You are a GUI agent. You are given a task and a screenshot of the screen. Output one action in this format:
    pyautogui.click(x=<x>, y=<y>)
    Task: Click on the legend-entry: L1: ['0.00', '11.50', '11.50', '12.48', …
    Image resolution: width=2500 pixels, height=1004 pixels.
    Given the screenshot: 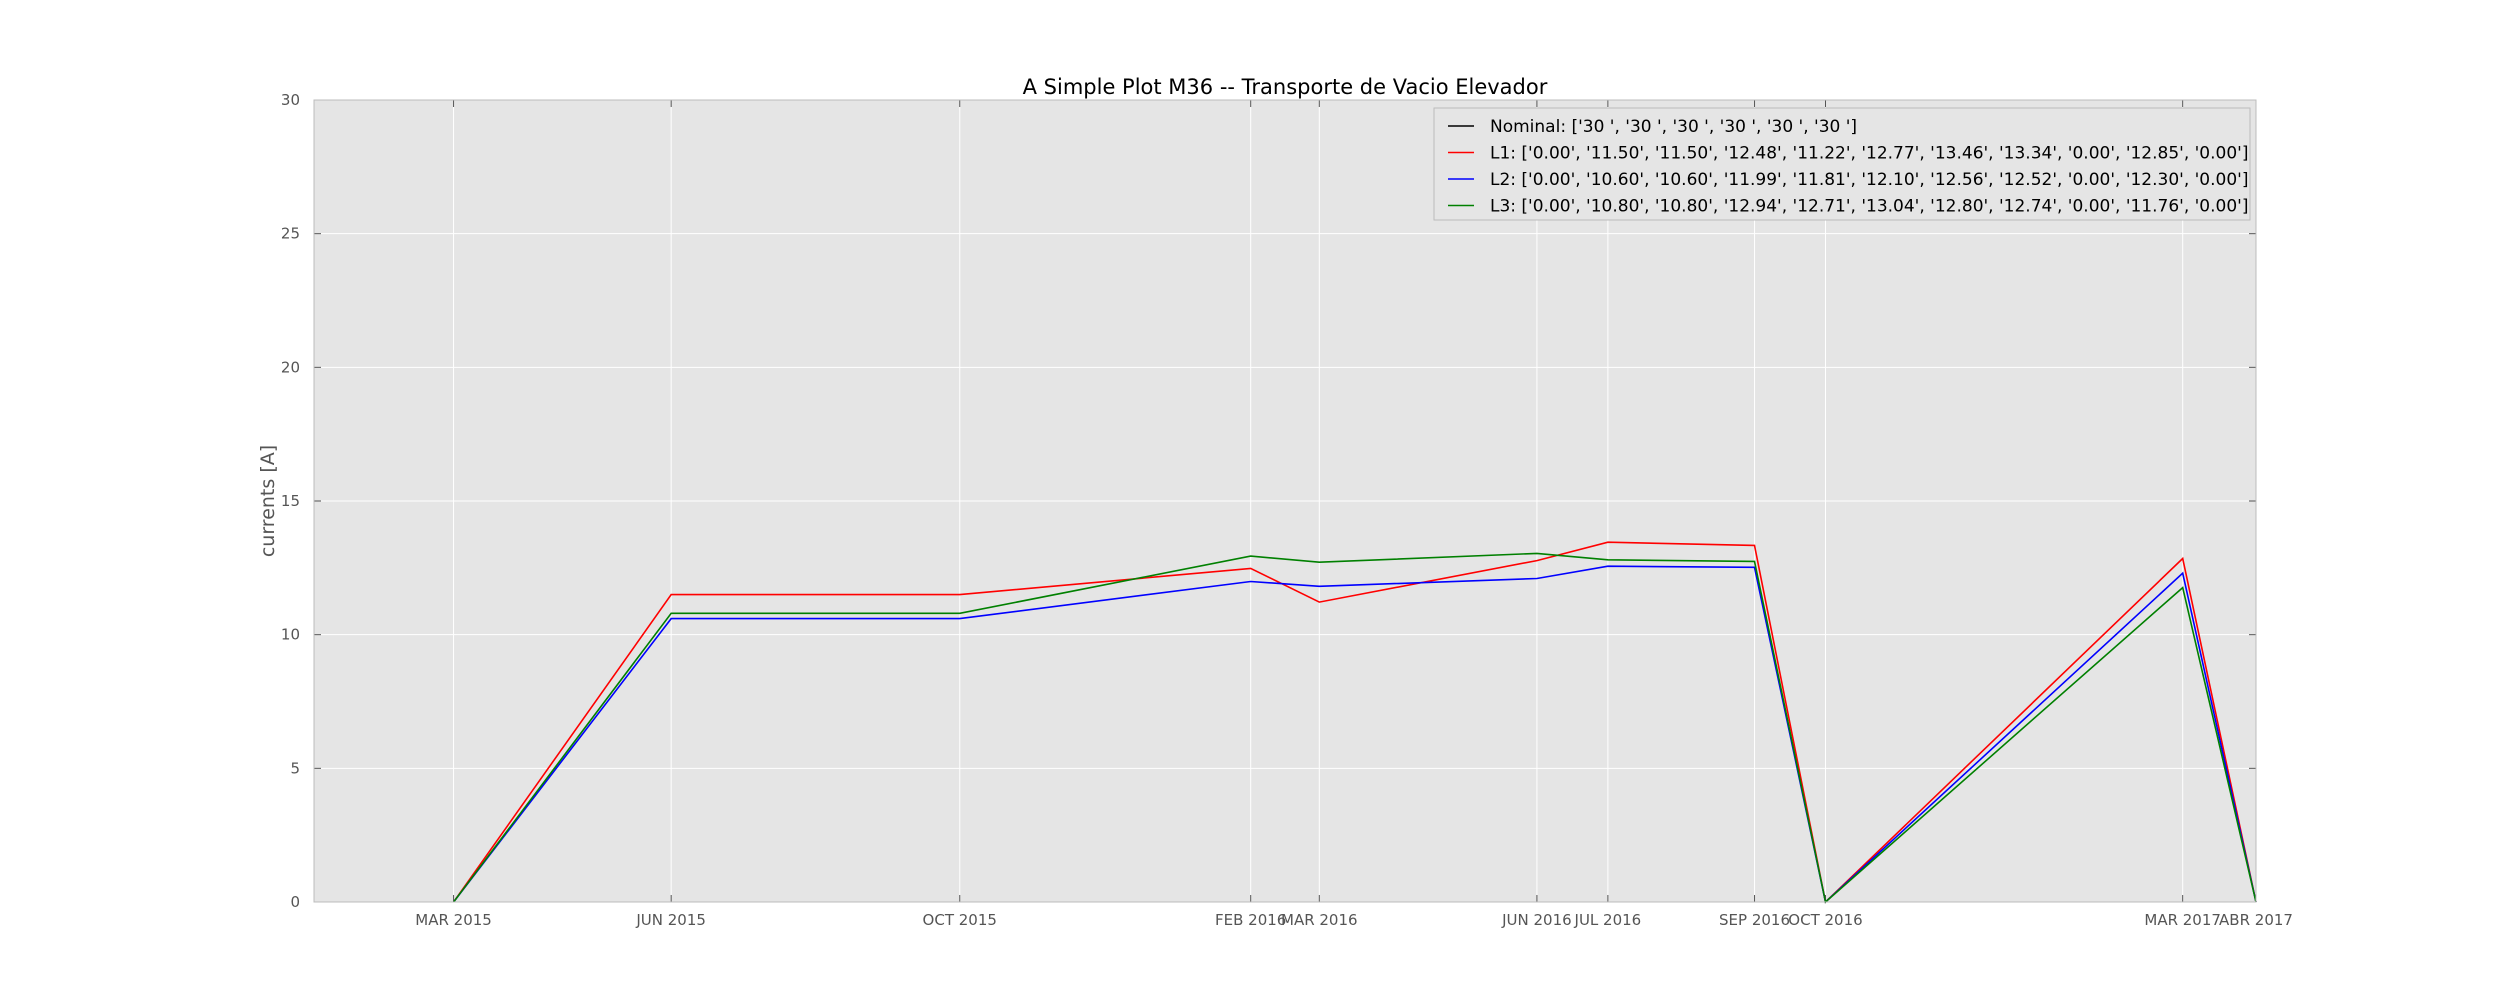 What is the action you would take?
    pyautogui.click(x=1869, y=154)
    